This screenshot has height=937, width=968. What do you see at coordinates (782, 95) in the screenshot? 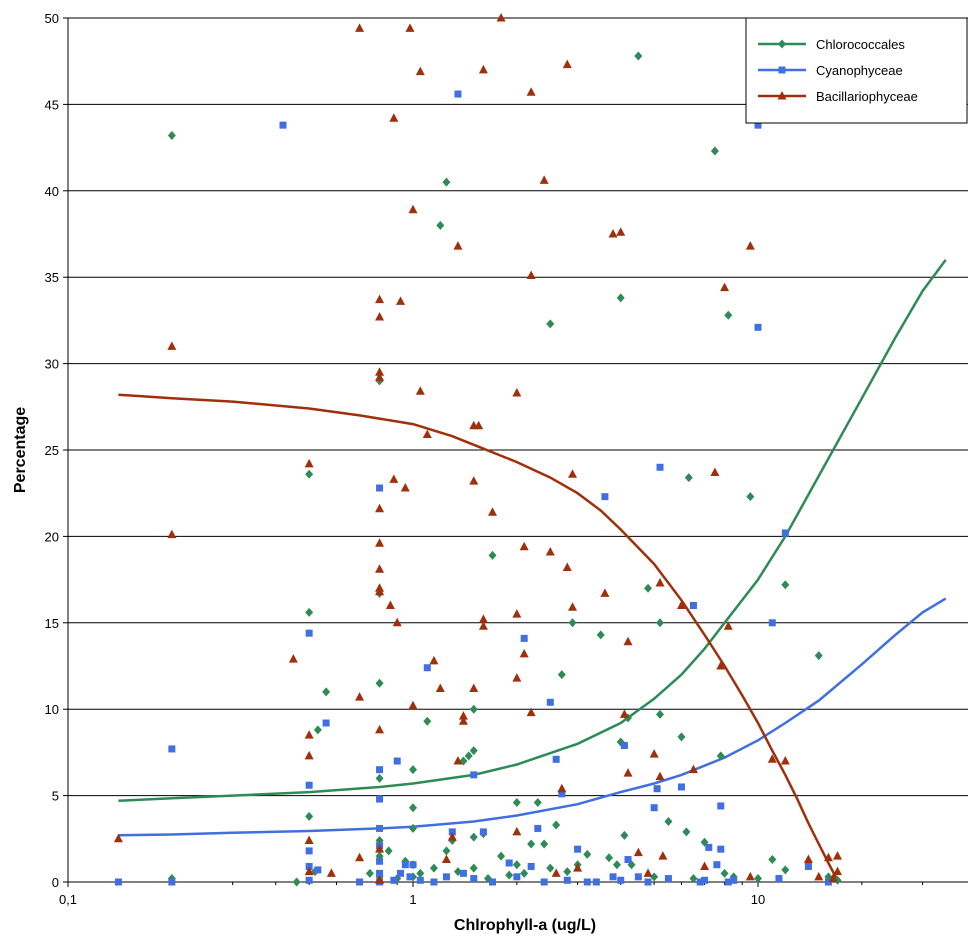
I see `bacillariophyceae-legend-marker` at bounding box center [782, 95].